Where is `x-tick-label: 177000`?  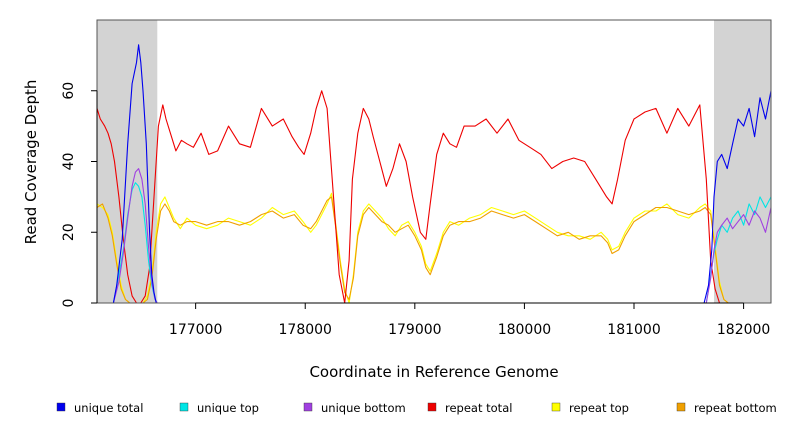
x-tick-label: 177000 is located at coordinates (195, 330).